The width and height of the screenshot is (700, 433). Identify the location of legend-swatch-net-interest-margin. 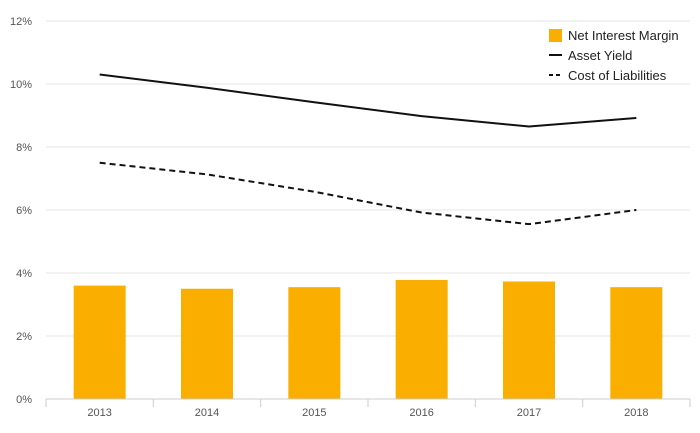
(555, 35).